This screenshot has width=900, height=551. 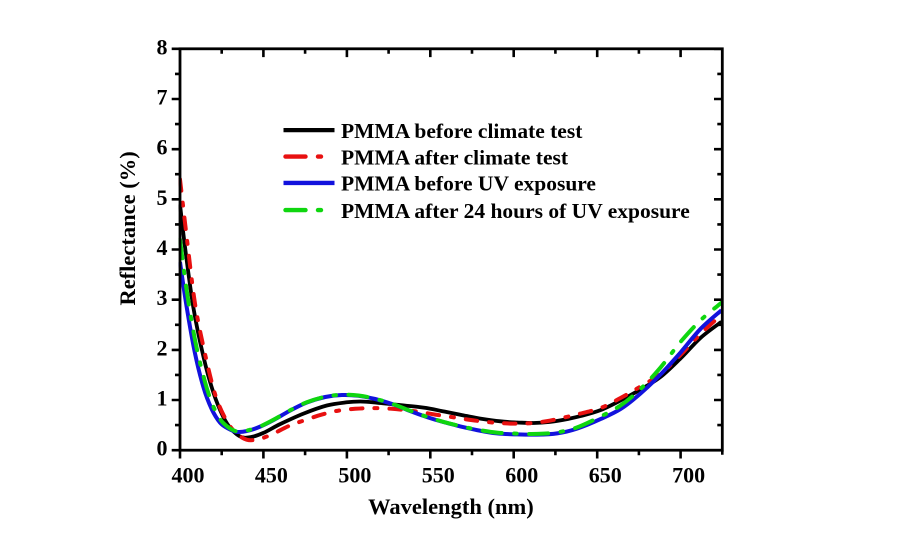 What do you see at coordinates (162, 448) in the screenshot?
I see `svg-text: 0` at bounding box center [162, 448].